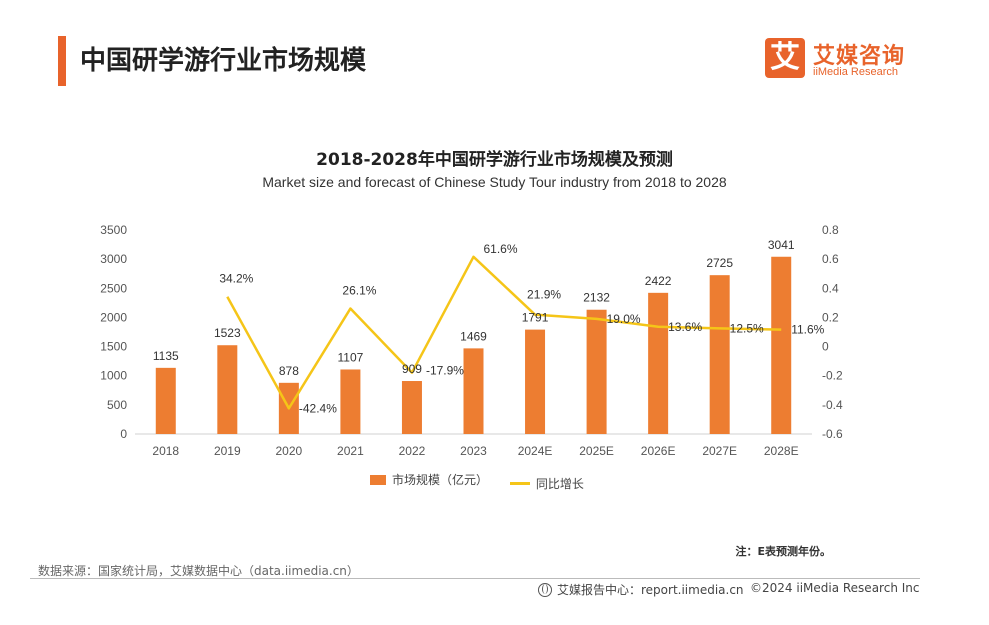 This screenshot has height=625, width=989. What do you see at coordinates (412, 369) in the screenshot?
I see `bar-value-label: 909` at bounding box center [412, 369].